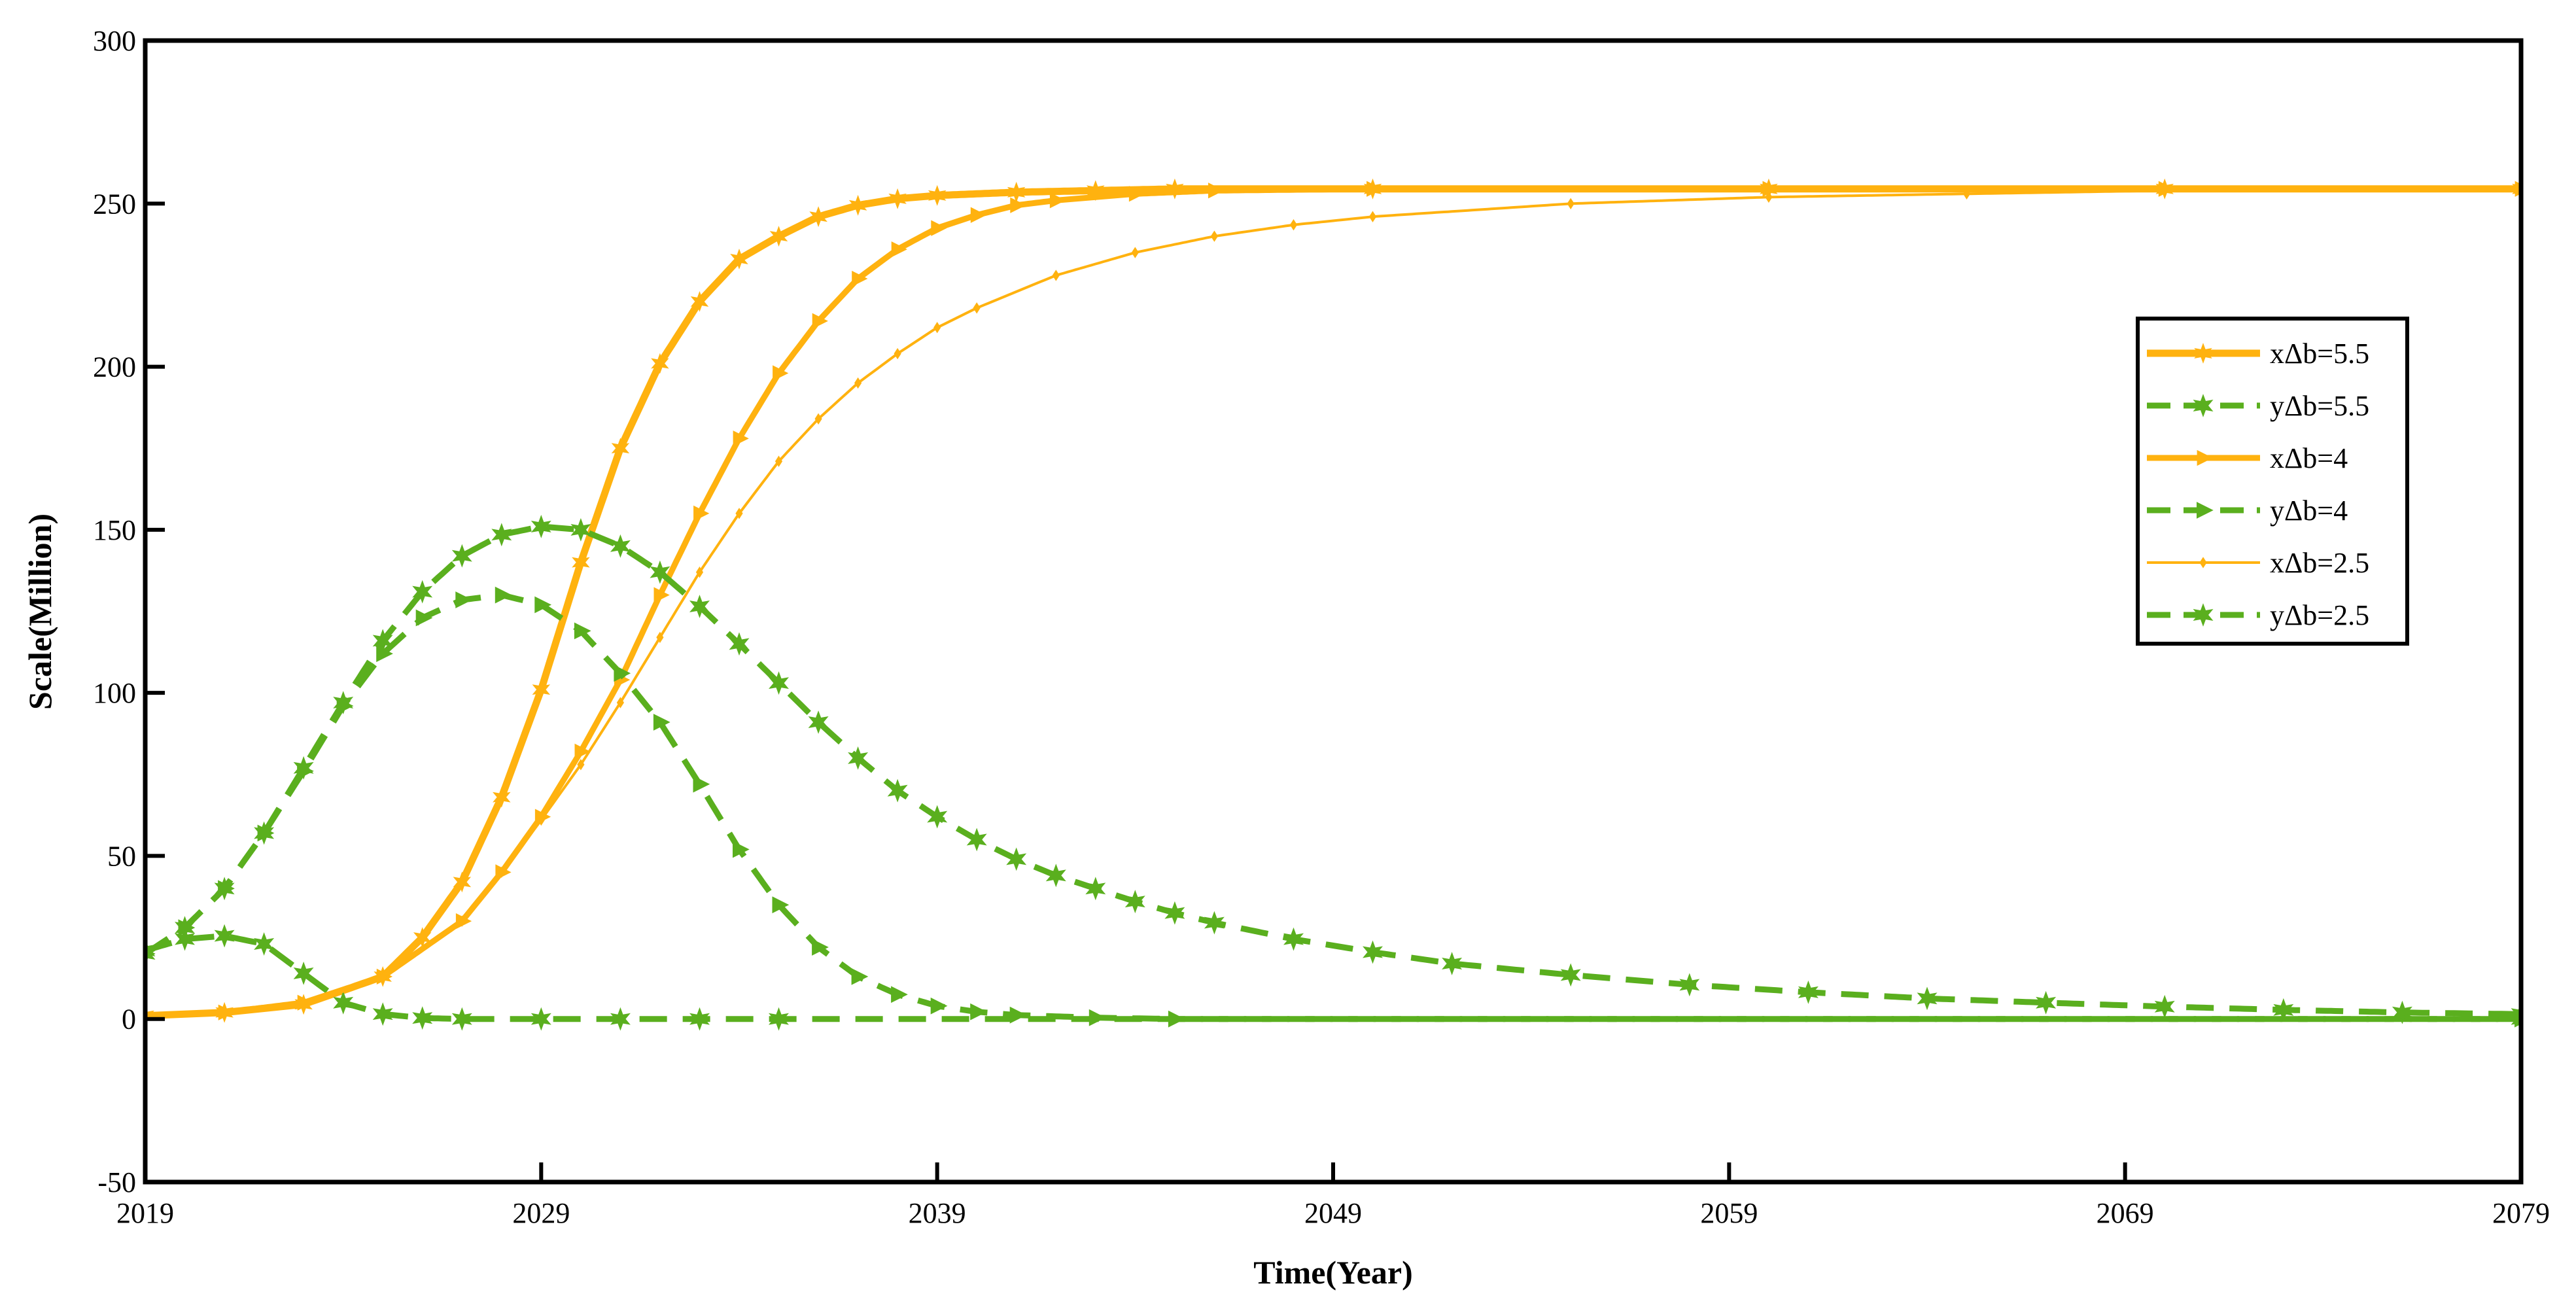  Describe the element at coordinates (938, 1213) in the screenshot. I see `x-tick-label: 2039` at that location.